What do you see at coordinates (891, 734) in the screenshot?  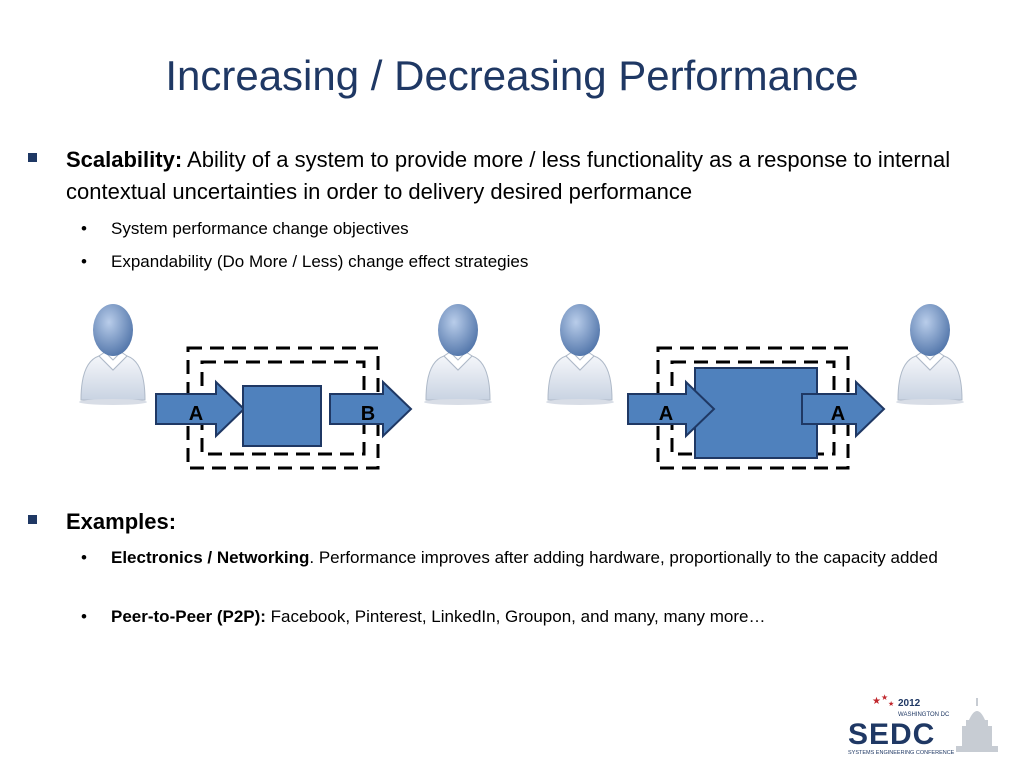 I see `logo-acronym: SEDC` at bounding box center [891, 734].